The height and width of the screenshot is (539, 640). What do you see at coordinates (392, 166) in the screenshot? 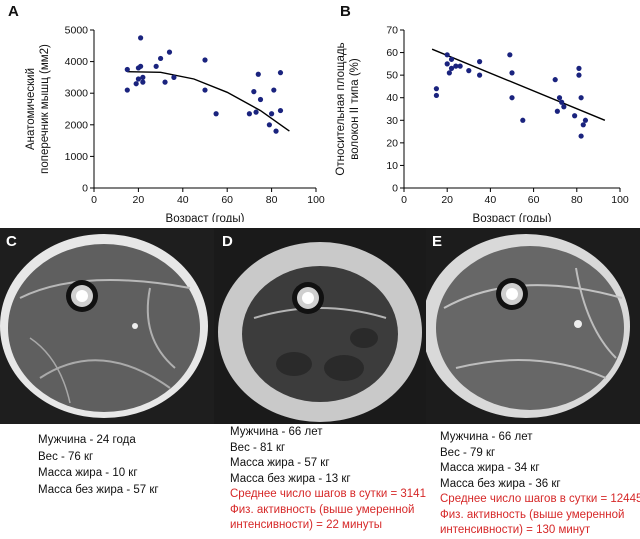
I see `y-tick-label: 10` at bounding box center [392, 166].